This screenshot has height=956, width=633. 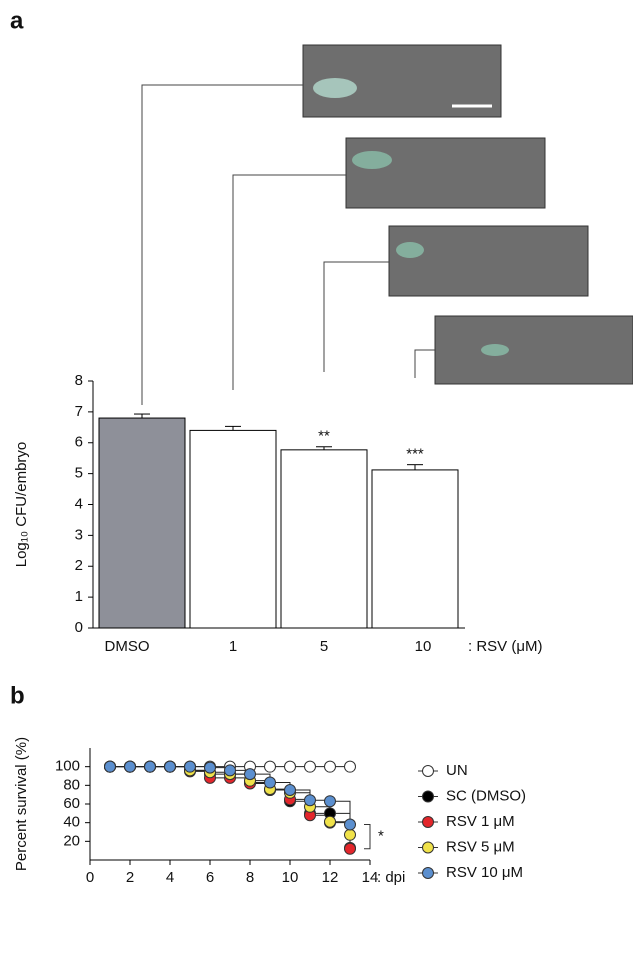 What do you see at coordinates (21, 804) in the screenshot?
I see `y-axis-label: Percent survival (%)` at bounding box center [21, 804].